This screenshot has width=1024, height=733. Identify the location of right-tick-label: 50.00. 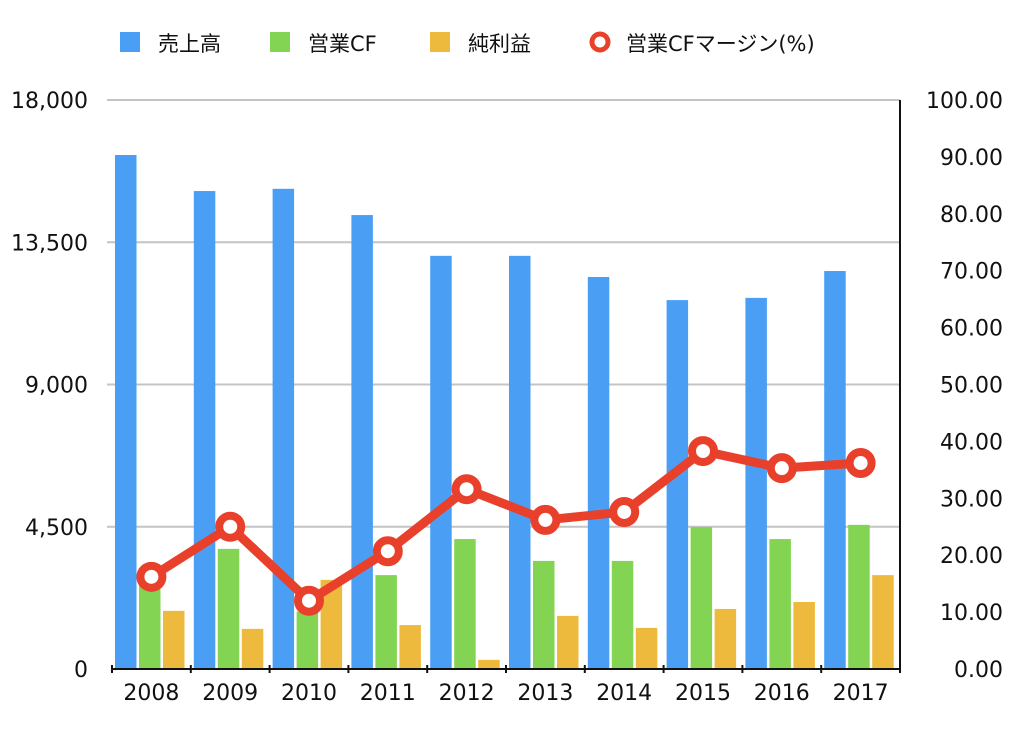
(971, 386).